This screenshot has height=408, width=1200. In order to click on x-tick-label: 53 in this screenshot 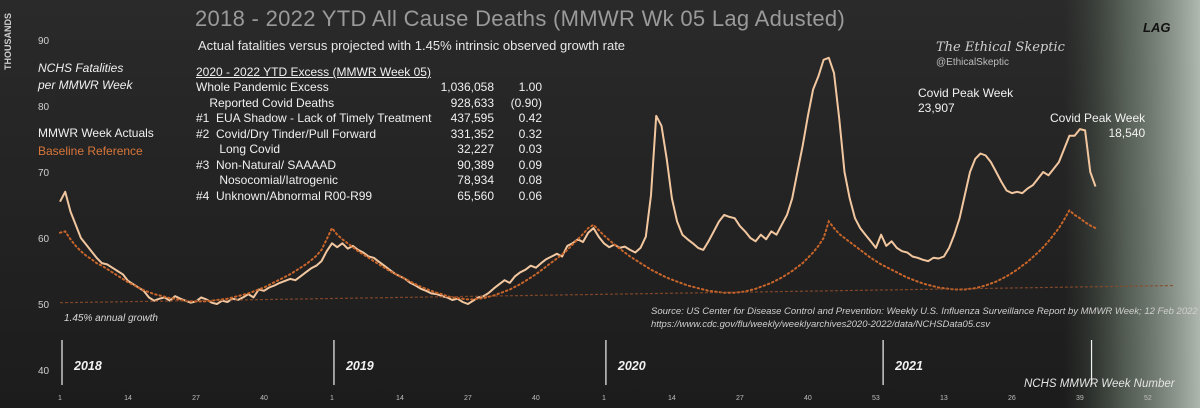, I will do `click(876, 398)`.